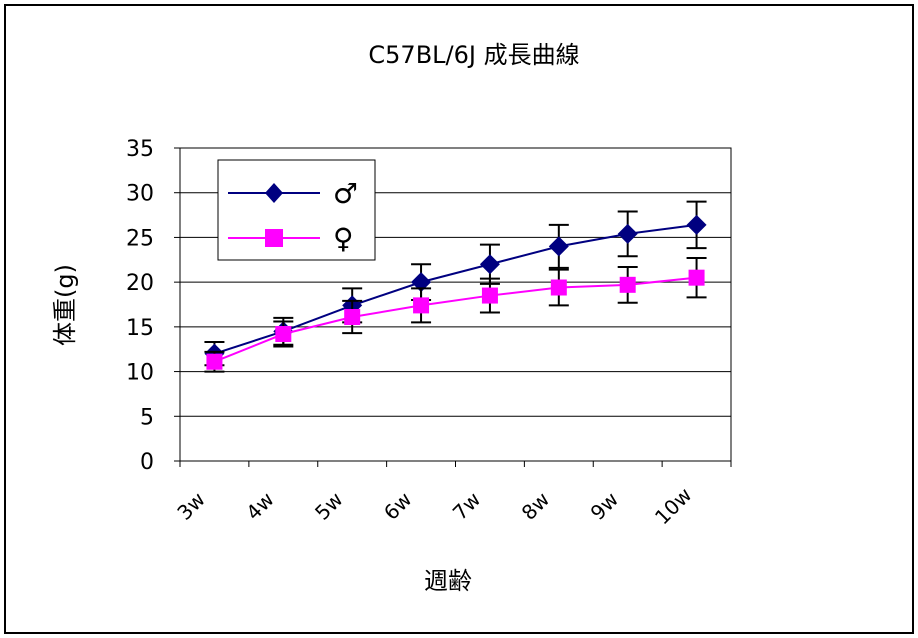 The width and height of the screenshot is (918, 638). Describe the element at coordinates (153, 306) in the screenshot. I see `y-axis-ticks: 0 5 10 15 20 25 30 35` at that location.